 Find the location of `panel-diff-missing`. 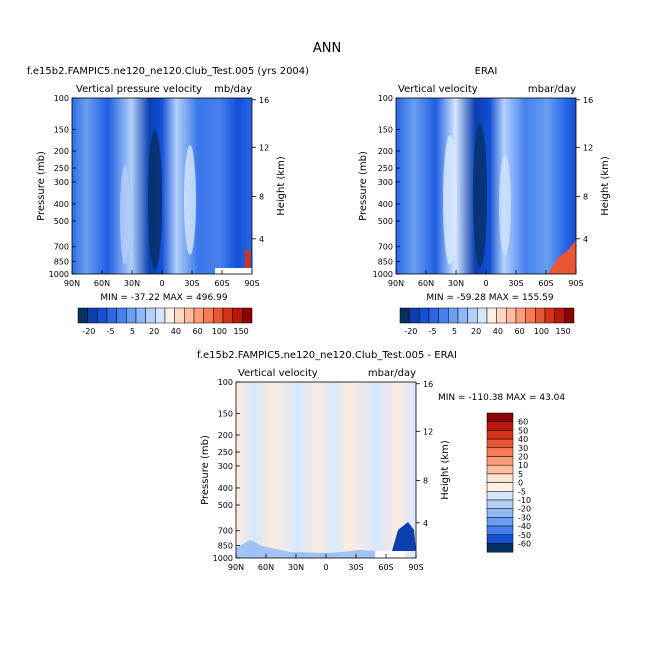

panel-diff-missing is located at coordinates (390, 554).